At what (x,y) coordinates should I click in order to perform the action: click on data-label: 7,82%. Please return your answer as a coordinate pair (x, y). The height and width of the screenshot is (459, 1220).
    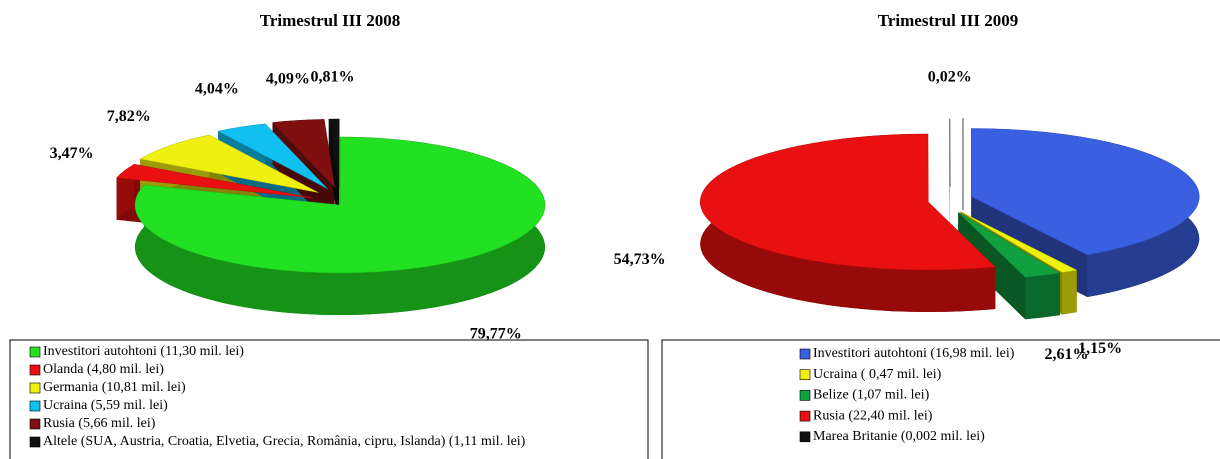
    Looking at the image, I should click on (129, 116).